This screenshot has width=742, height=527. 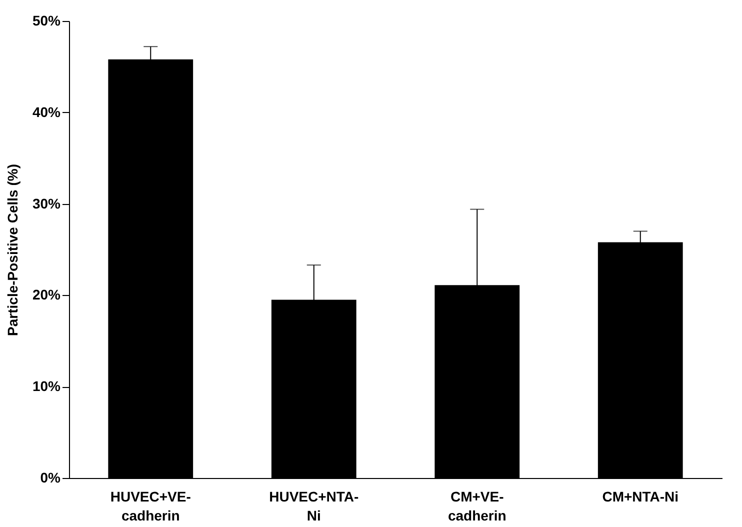 I want to click on x-tick-label: HUVEC+NTA-Ni, so click(x=314, y=506).